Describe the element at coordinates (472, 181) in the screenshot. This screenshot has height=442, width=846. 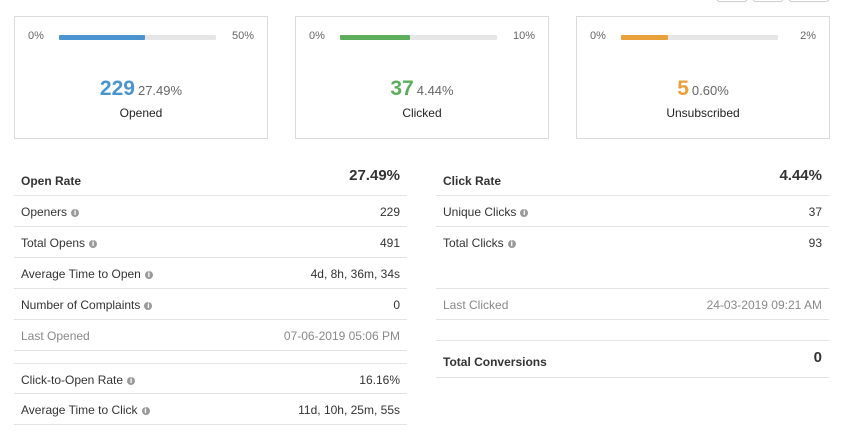
I see `click-rate-title: Click Rate` at that location.